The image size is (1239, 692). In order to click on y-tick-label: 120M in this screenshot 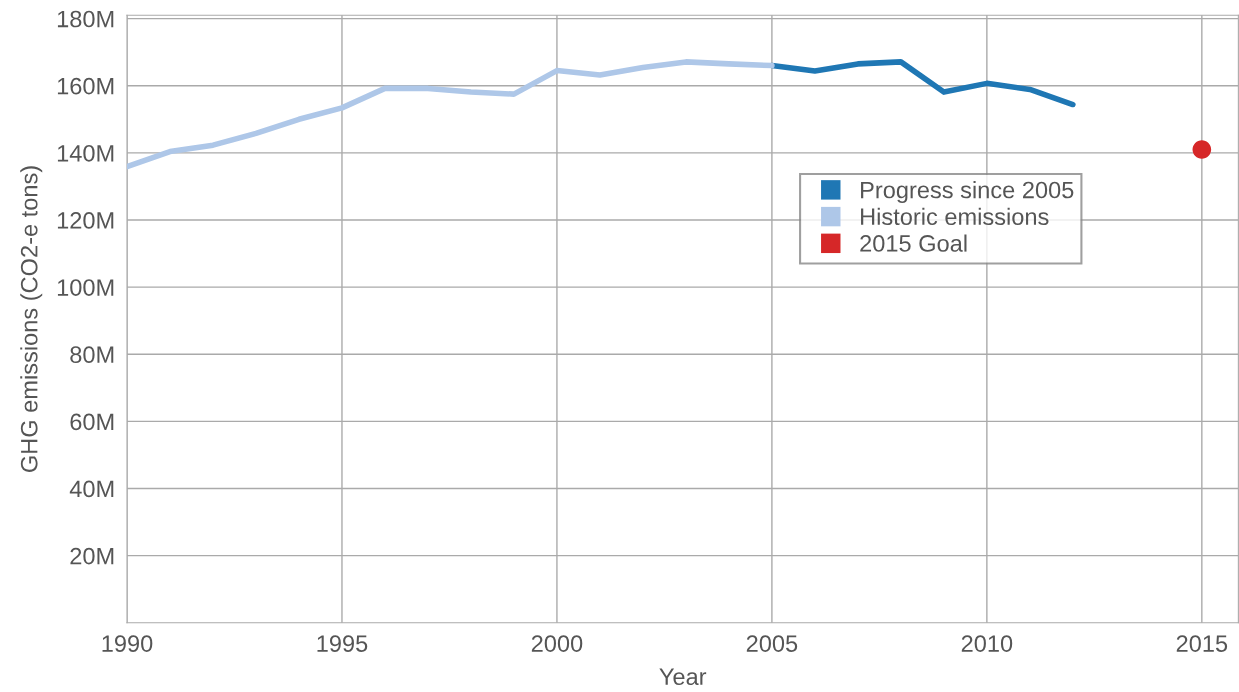, I will do `click(85, 220)`.